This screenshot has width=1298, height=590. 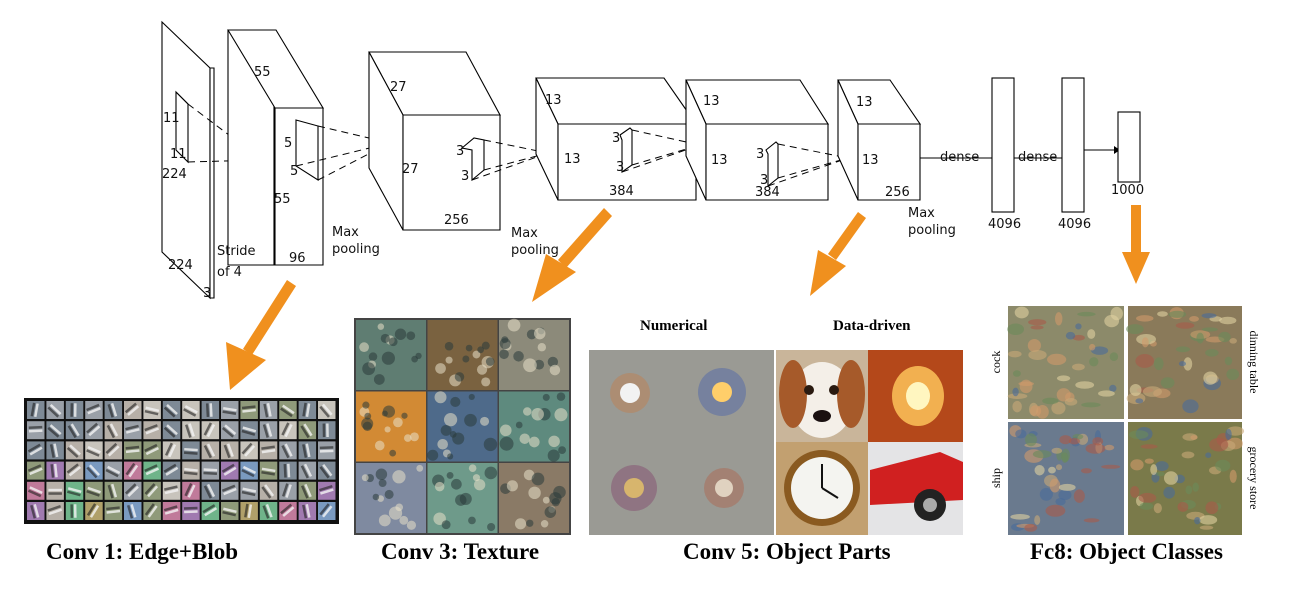 What do you see at coordinates (711, 101) in the screenshot?
I see `conv4-size-a: 13` at bounding box center [711, 101].